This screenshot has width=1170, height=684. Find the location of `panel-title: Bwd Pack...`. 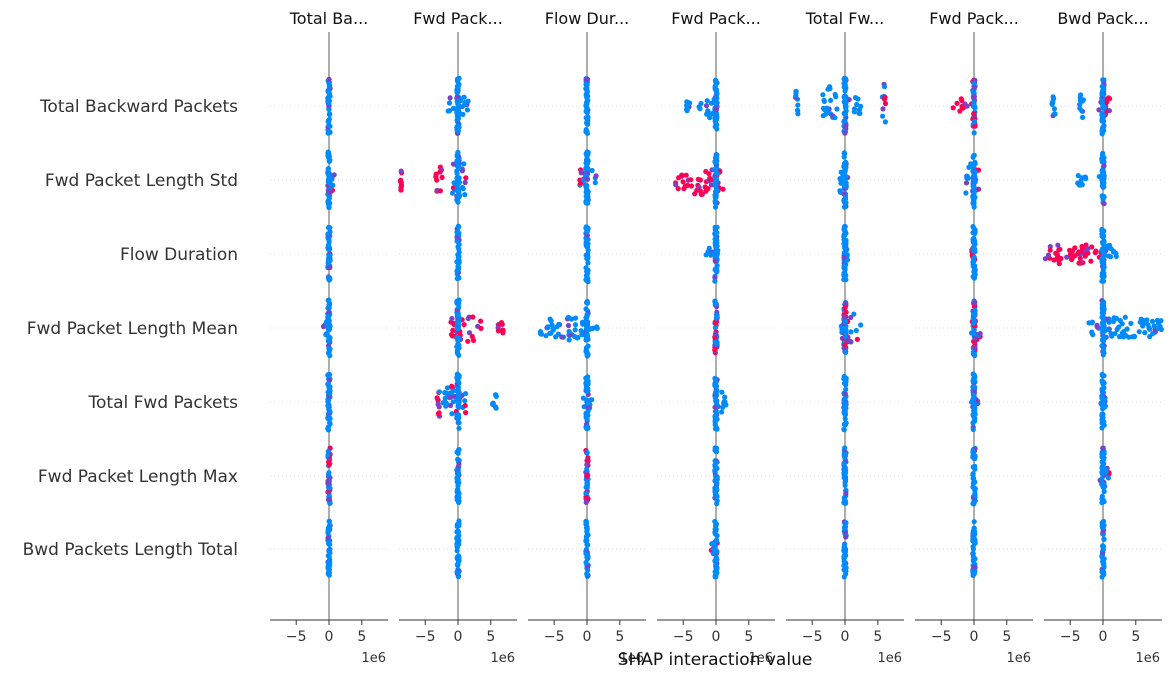

panel-title: Bwd Pack... is located at coordinates (1102, 18).